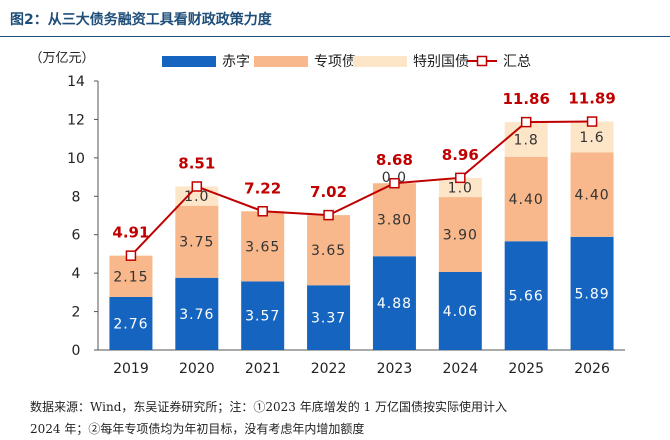 The width and height of the screenshot is (670, 440). I want to click on y-tick-label: 6, so click(76, 236).